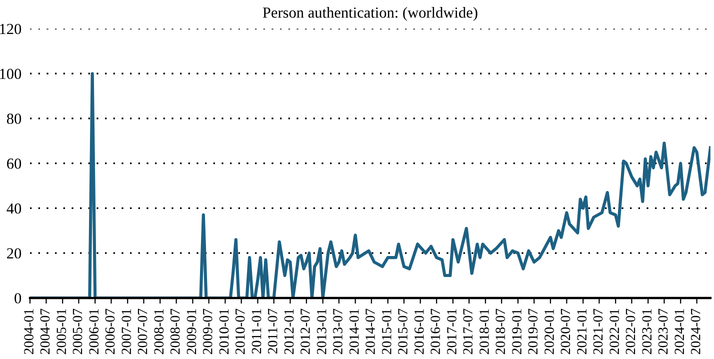  I want to click on x-tick-label: 2006-07, so click(110, 331).